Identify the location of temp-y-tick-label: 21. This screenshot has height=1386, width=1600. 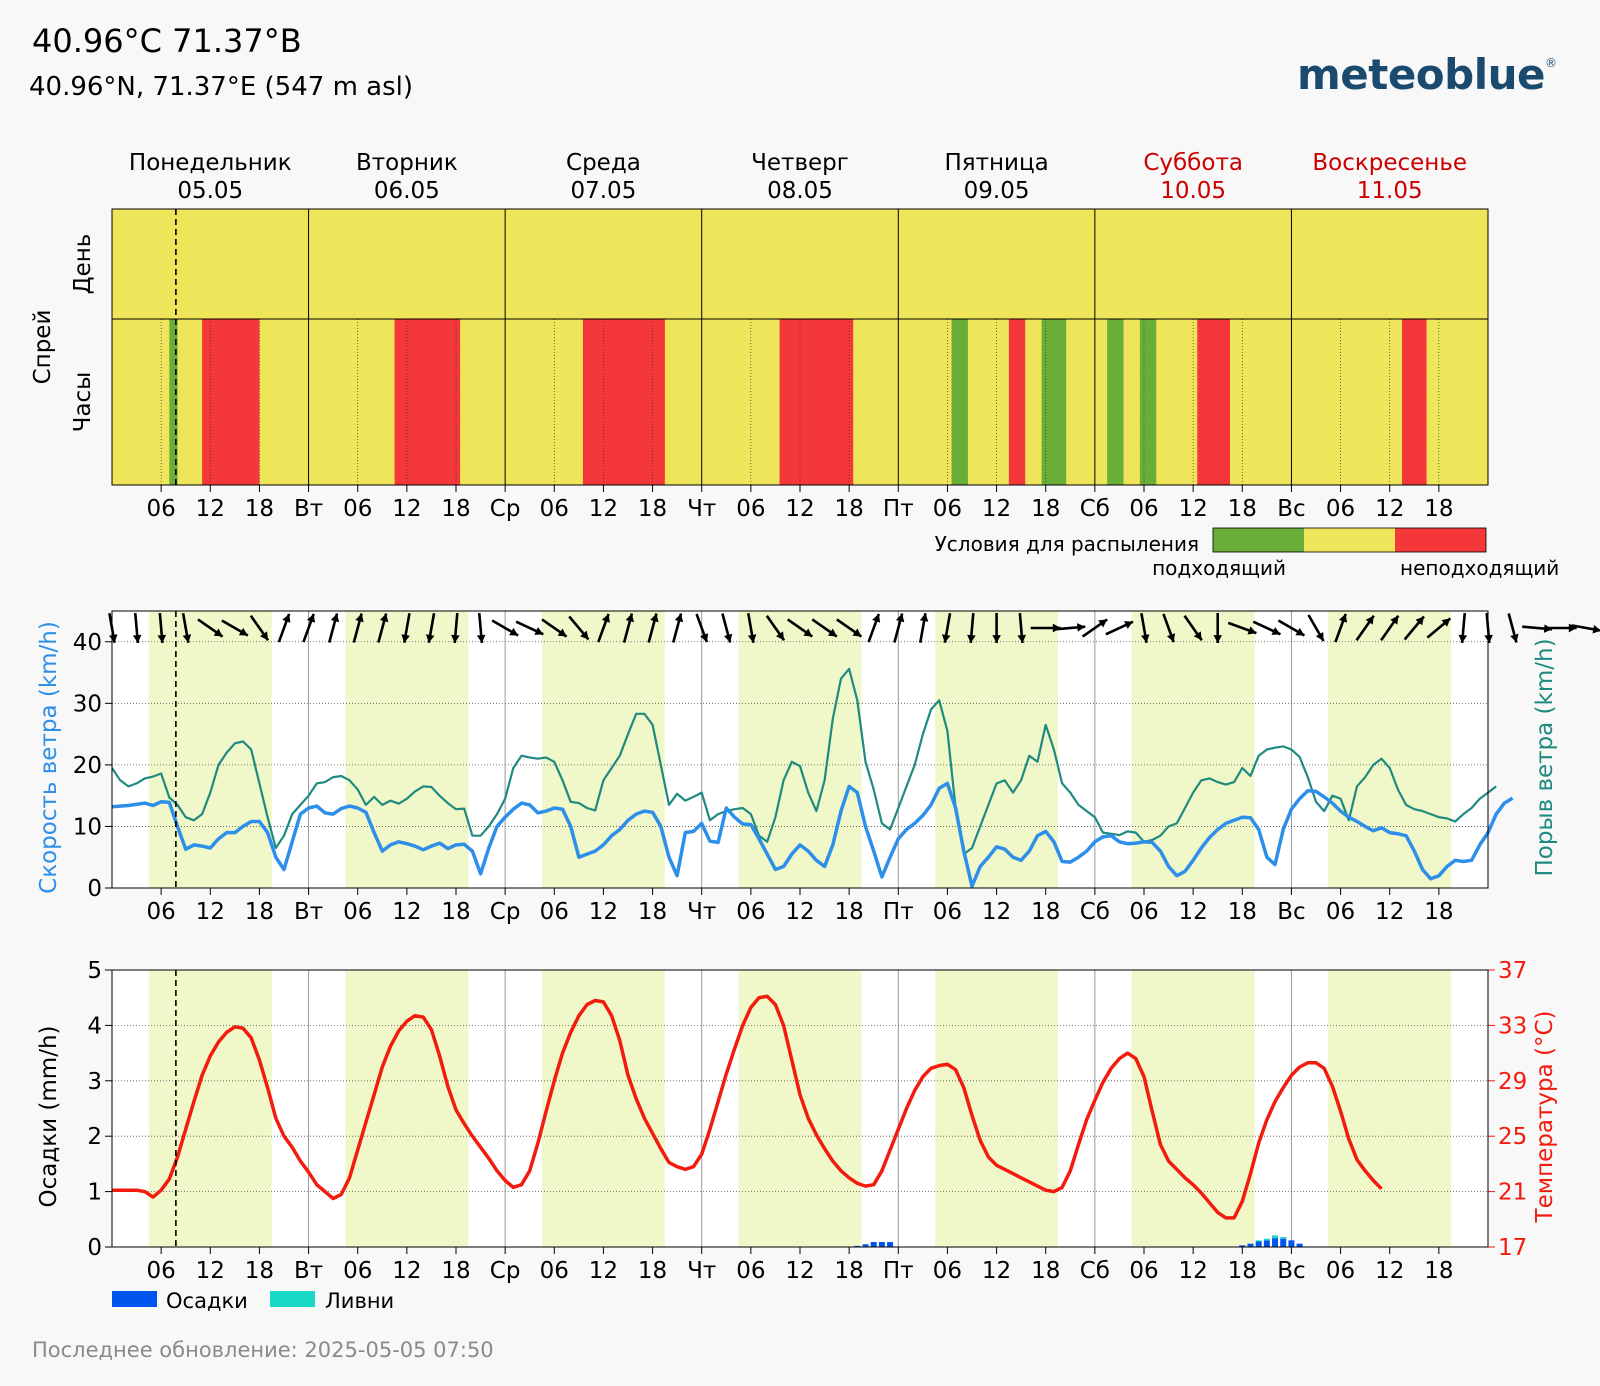
(1512, 1193).